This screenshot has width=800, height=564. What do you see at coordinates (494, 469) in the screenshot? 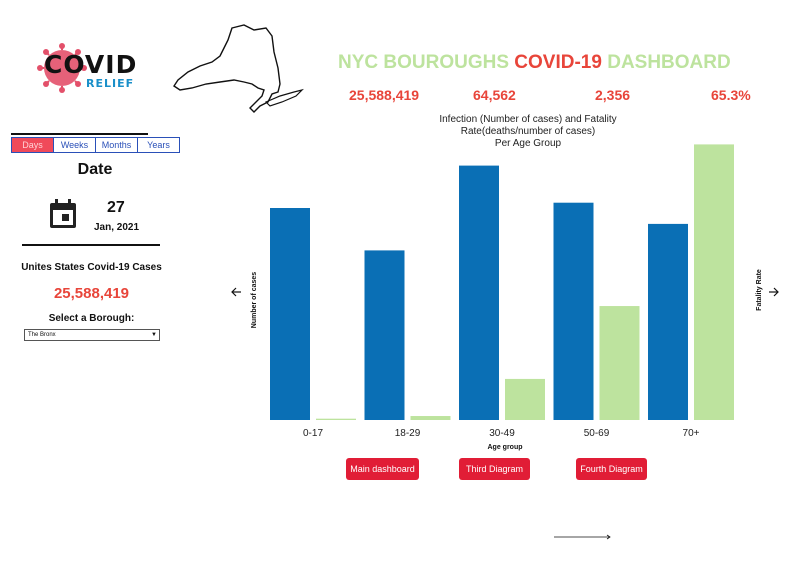
I see `third-diagram-button: Third Diagram` at bounding box center [494, 469].